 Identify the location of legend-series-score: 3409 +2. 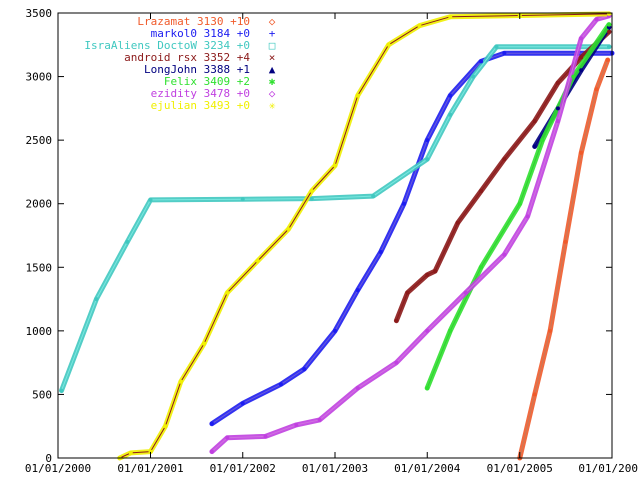
(227, 81).